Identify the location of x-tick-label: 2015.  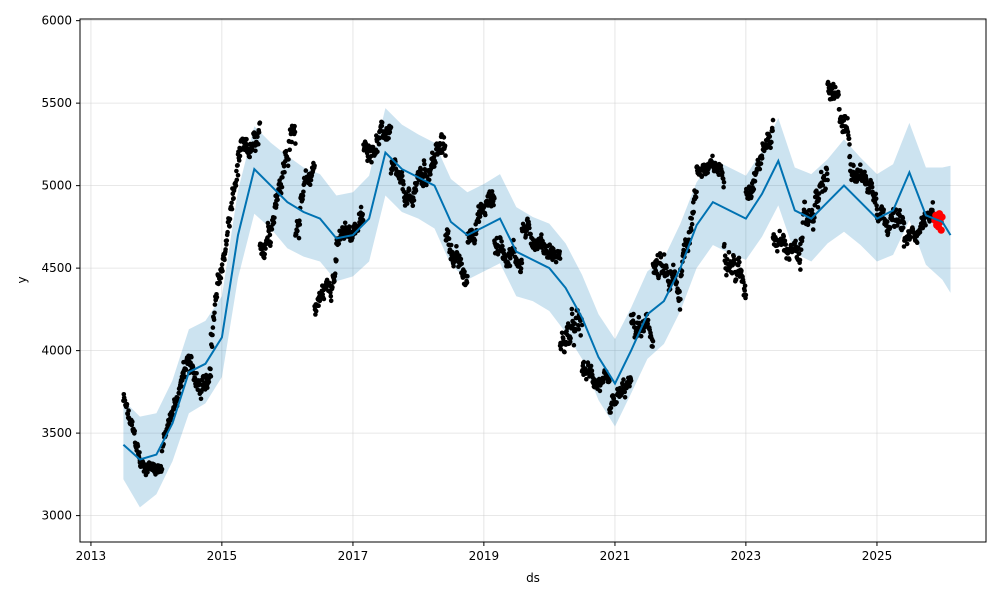
(222, 556).